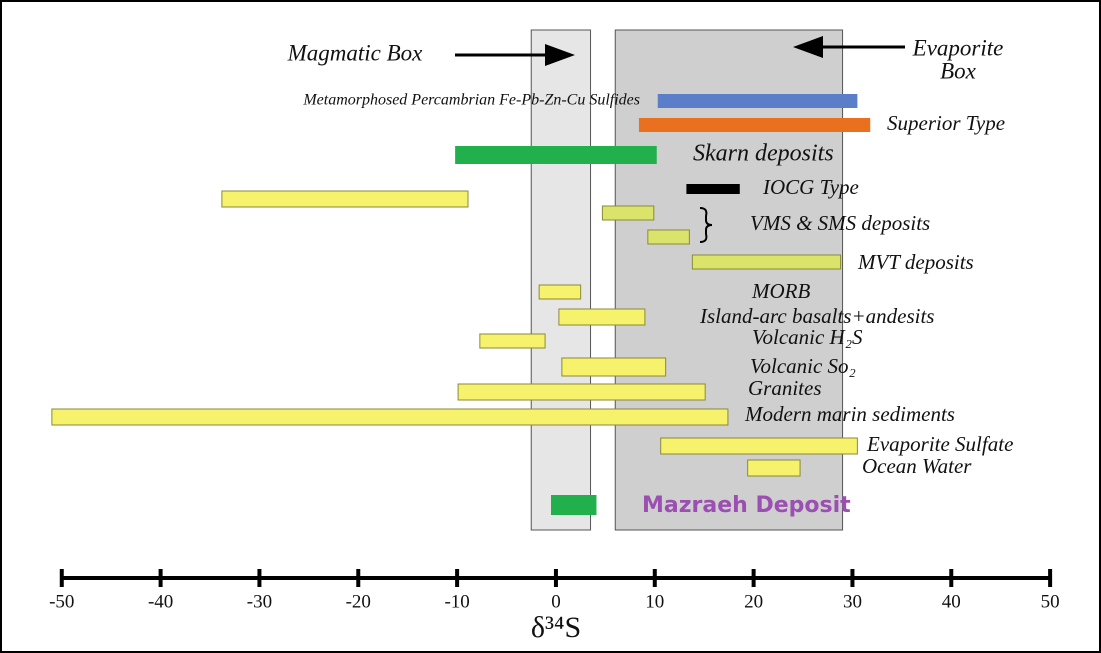  What do you see at coordinates (259, 601) in the screenshot?
I see `x-tick-label: -30` at bounding box center [259, 601].